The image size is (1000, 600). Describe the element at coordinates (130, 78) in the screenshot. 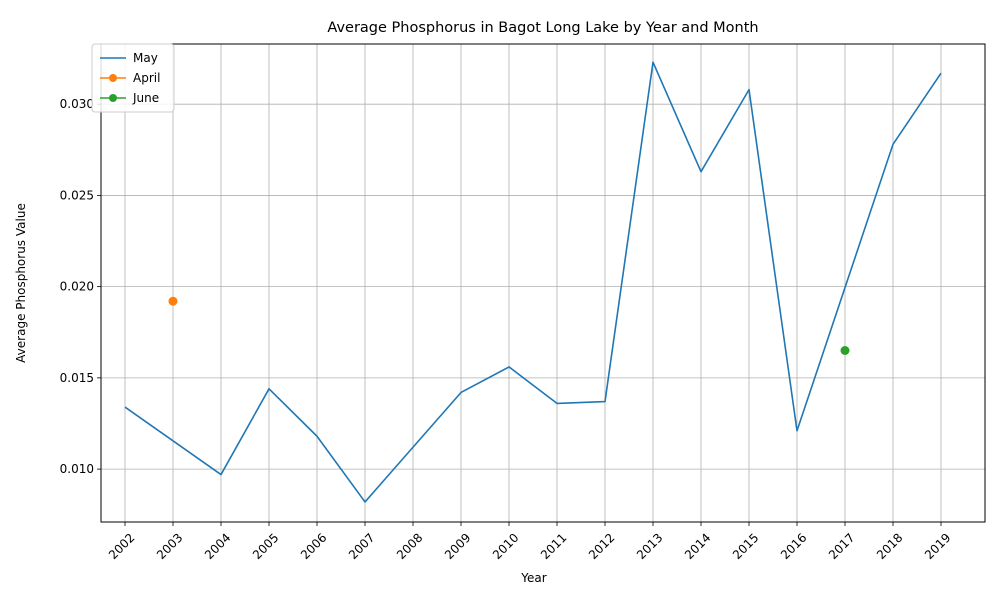

I see `legend-entry: April` at that location.